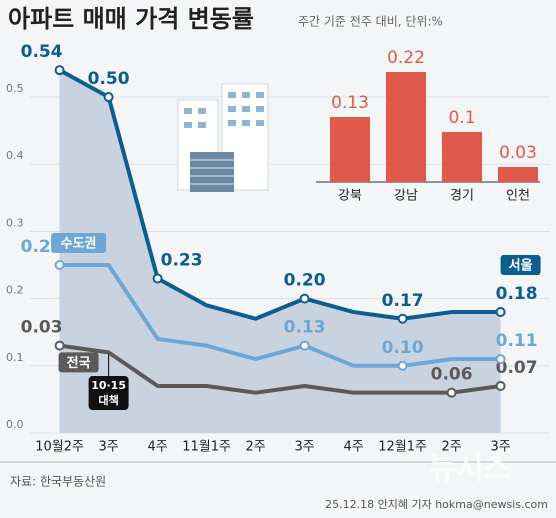 Image resolution: width=556 pixels, height=518 pixels. I want to click on y-tick-label: 0.2, so click(15, 290).